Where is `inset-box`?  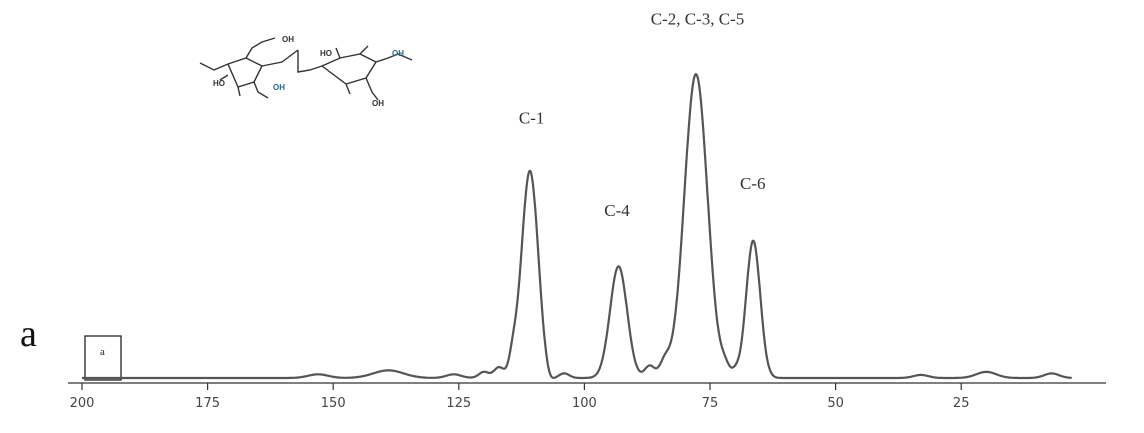 inset-box is located at coordinates (103, 358).